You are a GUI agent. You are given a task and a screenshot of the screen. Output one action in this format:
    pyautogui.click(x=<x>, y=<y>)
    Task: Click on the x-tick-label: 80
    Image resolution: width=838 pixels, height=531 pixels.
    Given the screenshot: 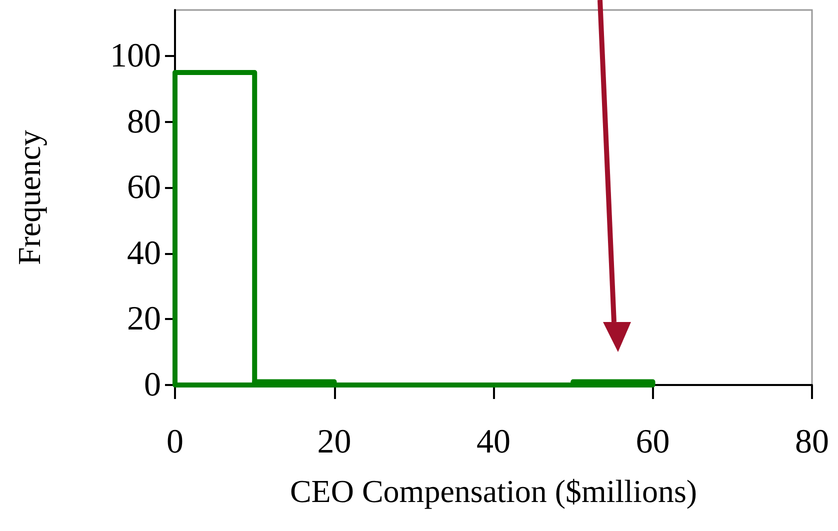 What is the action you would take?
    pyautogui.click(x=812, y=442)
    